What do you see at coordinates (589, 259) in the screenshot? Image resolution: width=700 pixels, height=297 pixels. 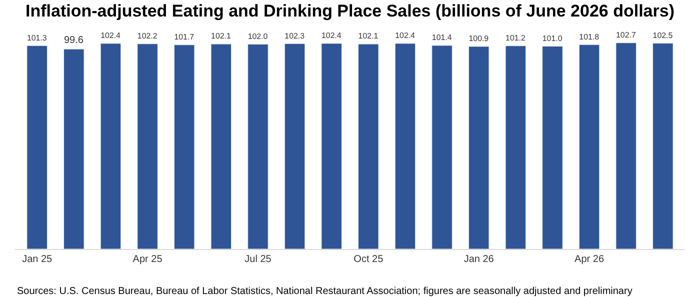 I see `x-tick-label: Apr 26` at bounding box center [589, 259].